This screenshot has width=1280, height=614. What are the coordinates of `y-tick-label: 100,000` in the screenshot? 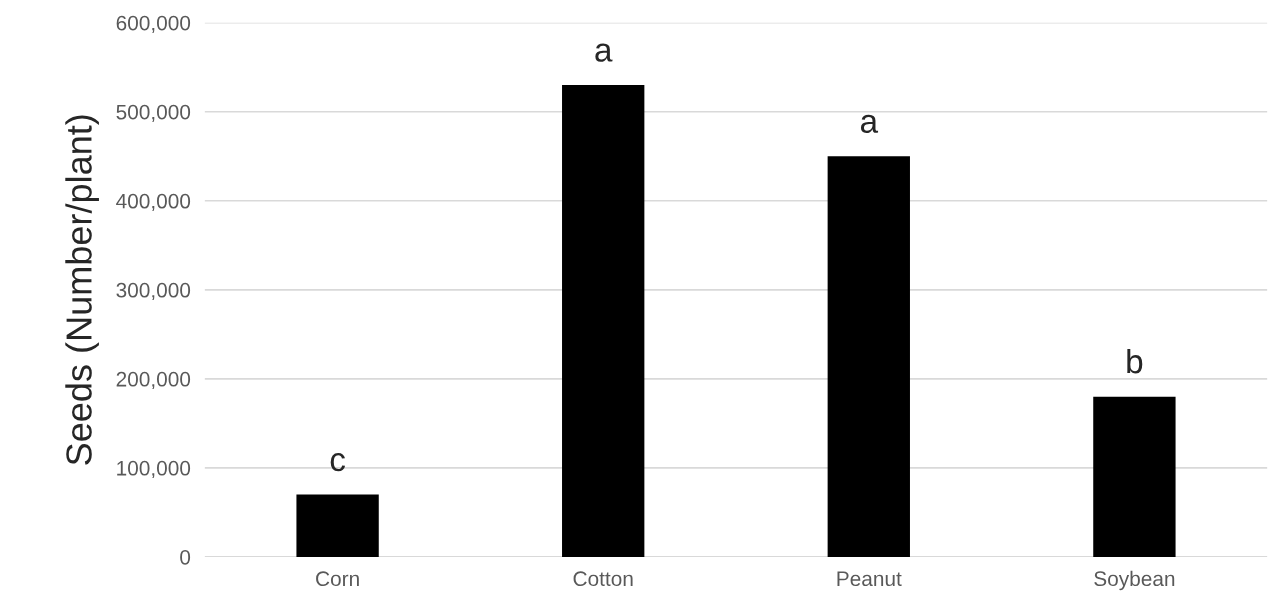 It's located at (154, 469).